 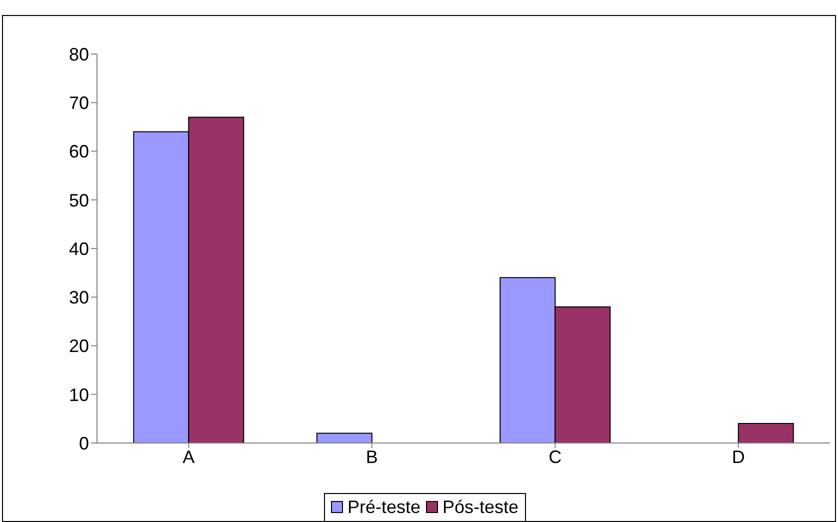 What do you see at coordinates (78, 248) in the screenshot?
I see `y-tick-label: 40` at bounding box center [78, 248].